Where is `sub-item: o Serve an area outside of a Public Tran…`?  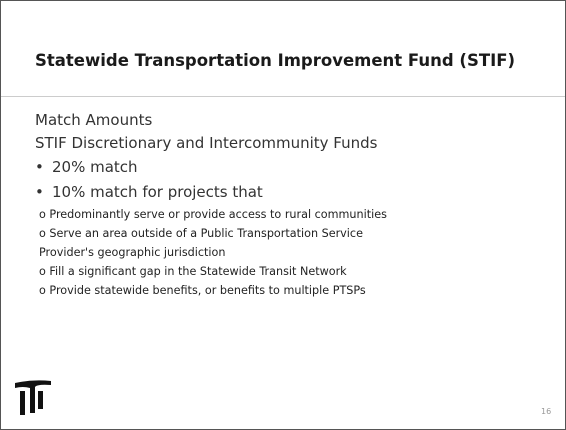
sub-item: o Serve an area outside of a Public Tran… is located at coordinates (201, 243).